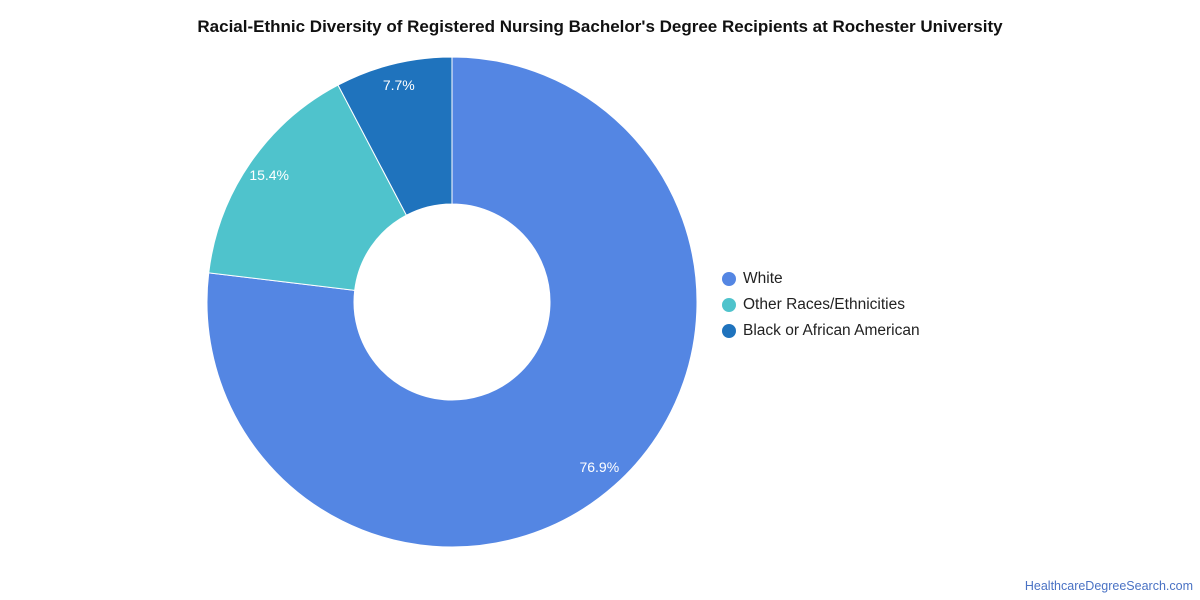 Image resolution: width=1200 pixels, height=600 pixels. What do you see at coordinates (308, 187) in the screenshot?
I see `slice-other-races-ethnicities` at bounding box center [308, 187].